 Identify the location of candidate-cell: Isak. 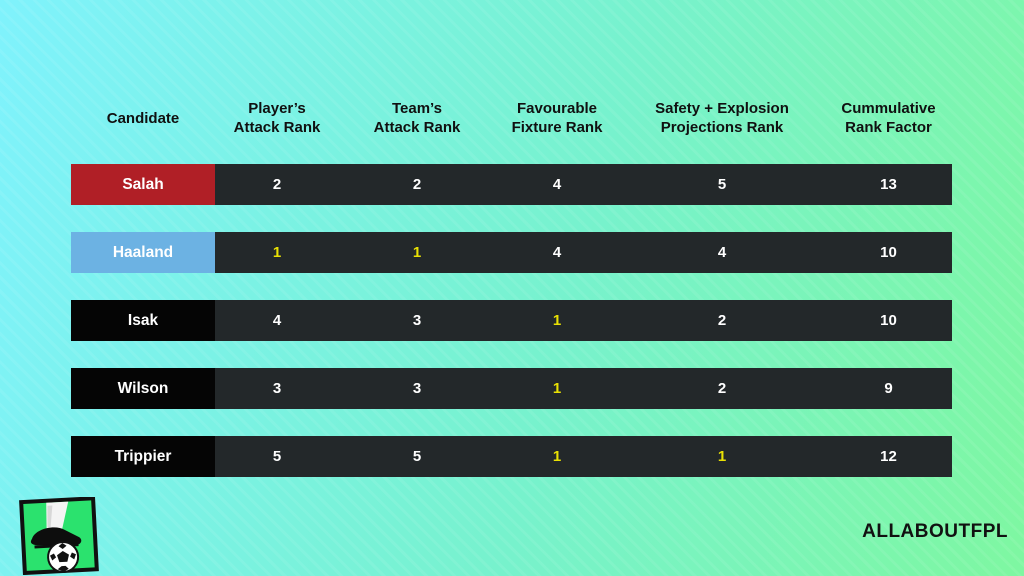
(143, 320).